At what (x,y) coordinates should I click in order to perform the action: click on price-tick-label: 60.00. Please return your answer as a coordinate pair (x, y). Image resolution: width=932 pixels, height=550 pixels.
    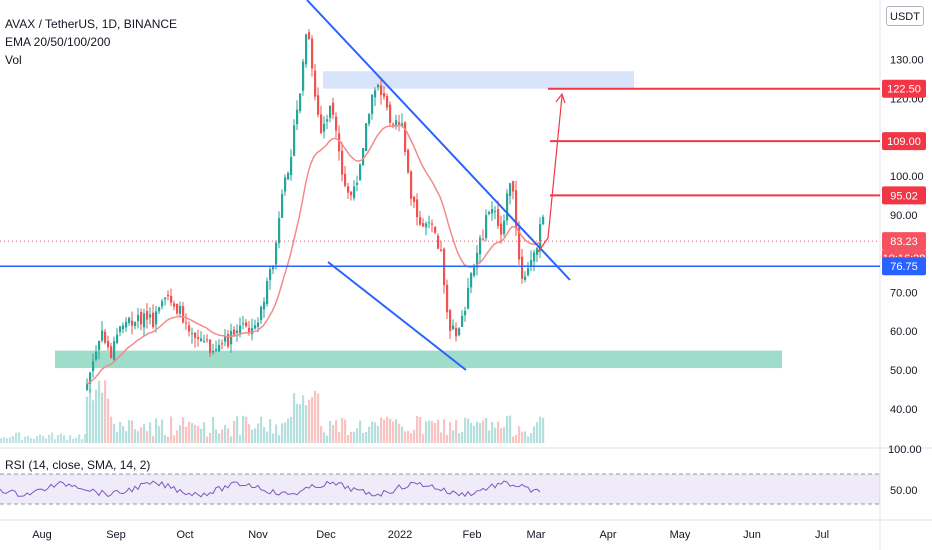
    Looking at the image, I should click on (904, 332).